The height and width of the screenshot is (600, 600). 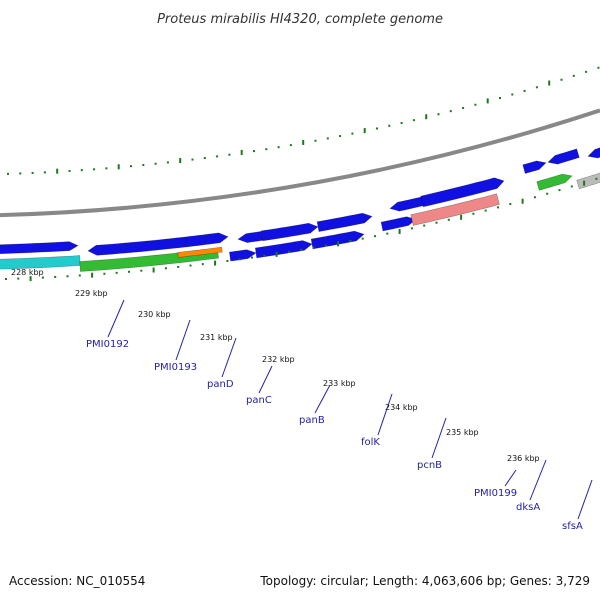 I want to click on gene-label-pmi0192: PMI0192, so click(x=107, y=344).